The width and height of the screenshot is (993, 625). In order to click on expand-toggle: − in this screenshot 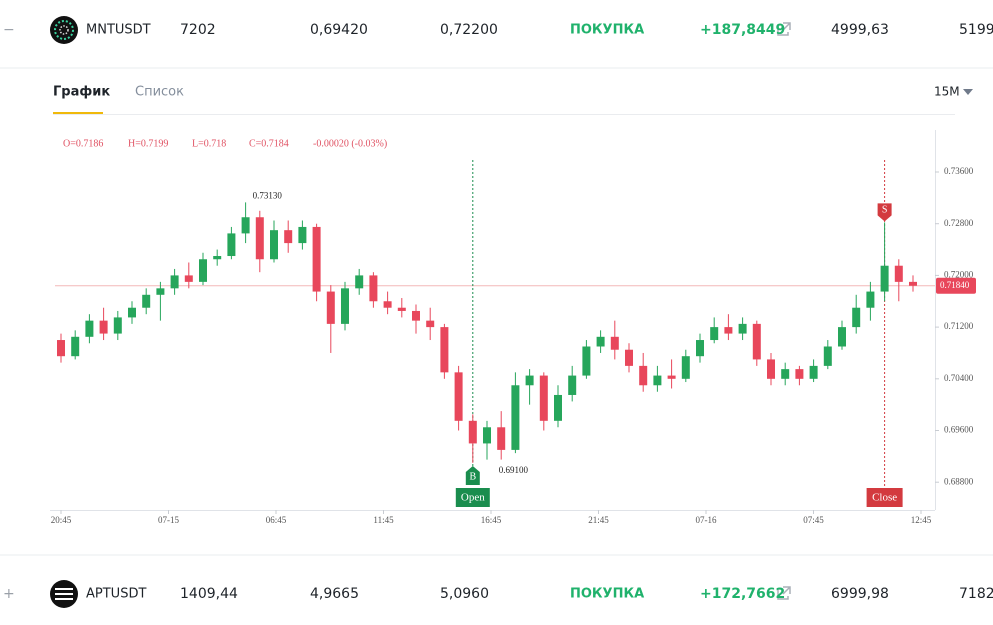, I will do `click(9, 30)`.